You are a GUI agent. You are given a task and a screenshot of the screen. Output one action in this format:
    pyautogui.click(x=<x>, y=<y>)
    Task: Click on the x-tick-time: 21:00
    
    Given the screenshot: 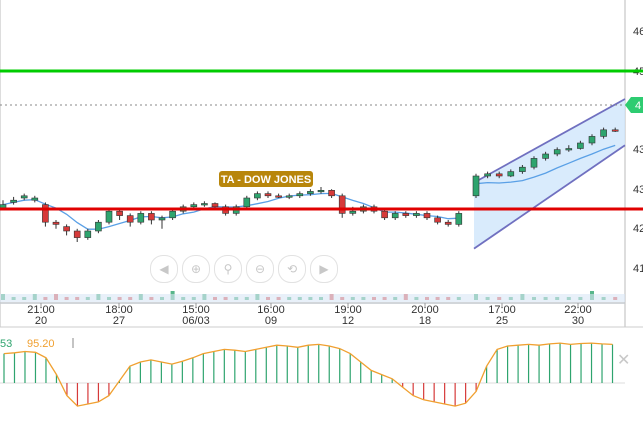 What is the action you would take?
    pyautogui.click(x=41, y=310)
    